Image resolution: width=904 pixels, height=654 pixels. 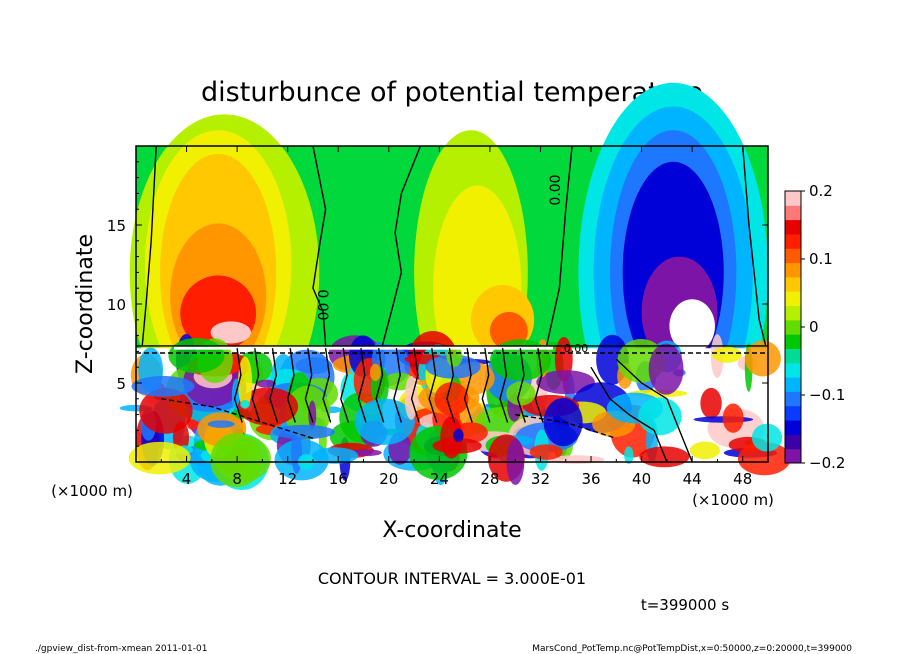 I want to click on y-tick-label: 15, so click(x=116, y=226).